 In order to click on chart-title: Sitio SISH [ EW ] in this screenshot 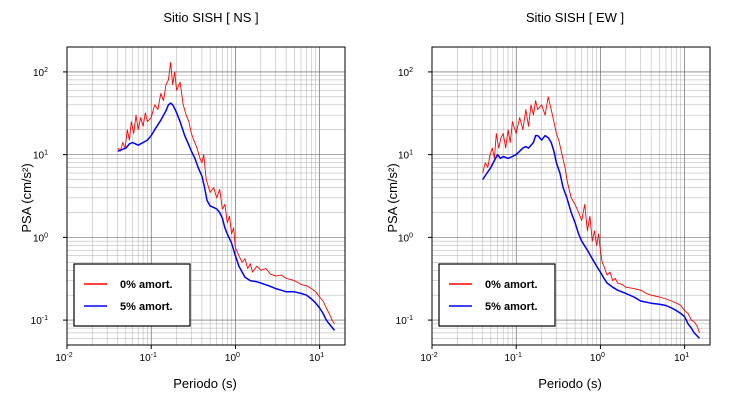, I will do `click(575, 17)`.